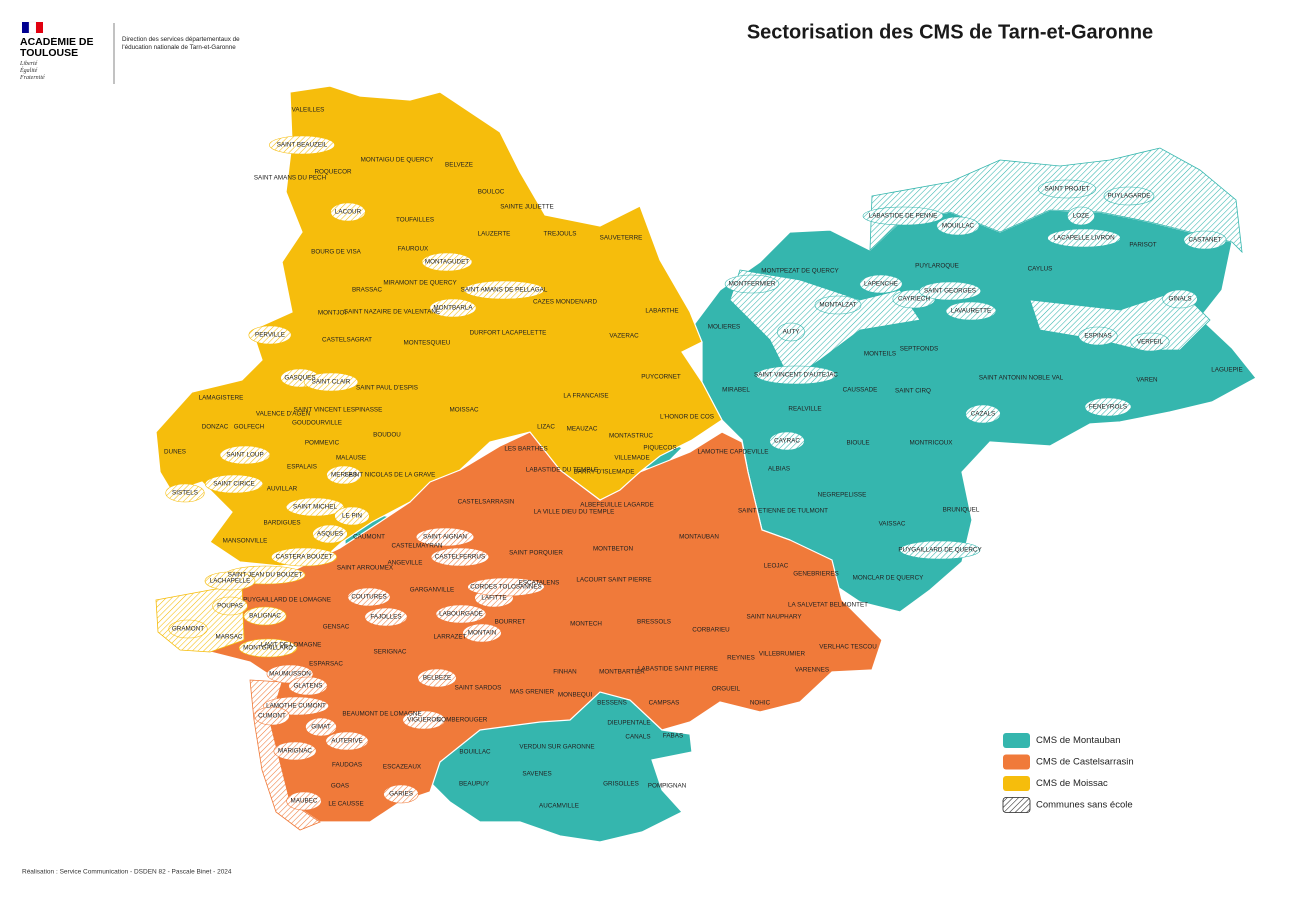 The height and width of the screenshot is (913, 1291). I want to click on commune-label: VAREN, so click(1147, 380).